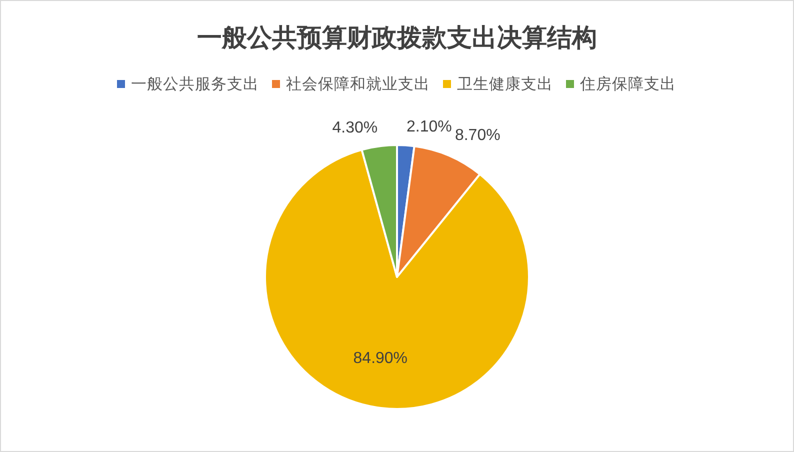  Describe the element at coordinates (505, 84) in the screenshot. I see `legend-label: 卫生健康支出` at that location.